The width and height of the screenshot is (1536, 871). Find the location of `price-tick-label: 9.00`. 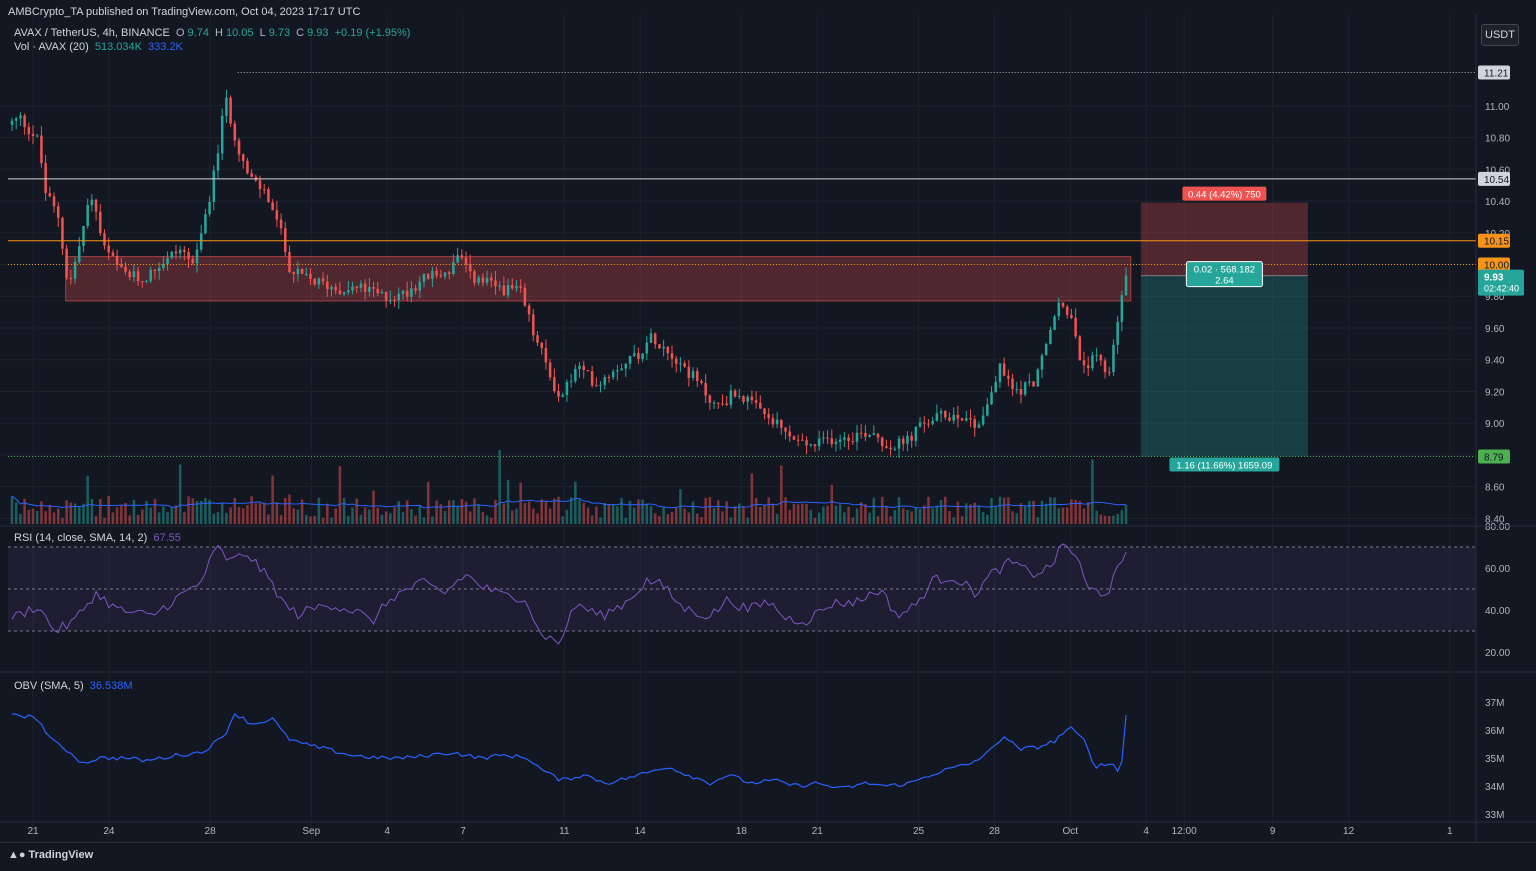

price-tick-label: 9.00 is located at coordinates (1495, 424).